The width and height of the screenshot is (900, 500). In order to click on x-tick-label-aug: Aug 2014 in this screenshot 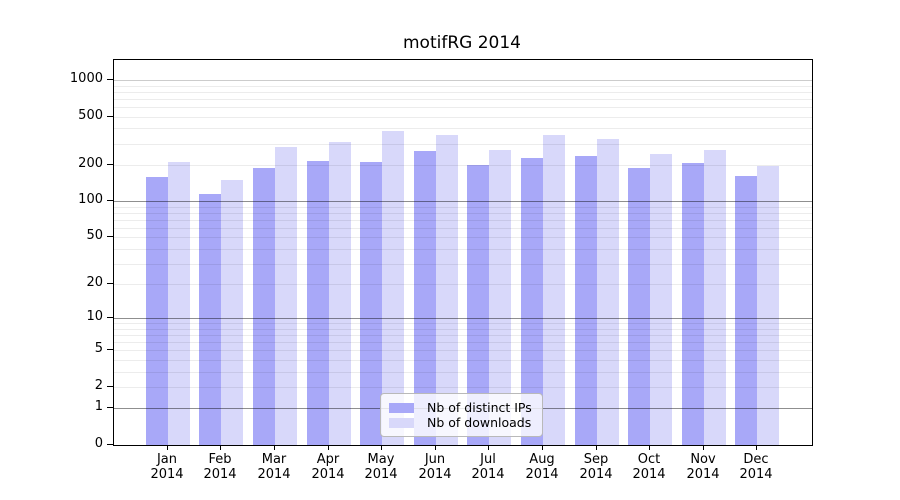, I will do `click(542, 467)`.